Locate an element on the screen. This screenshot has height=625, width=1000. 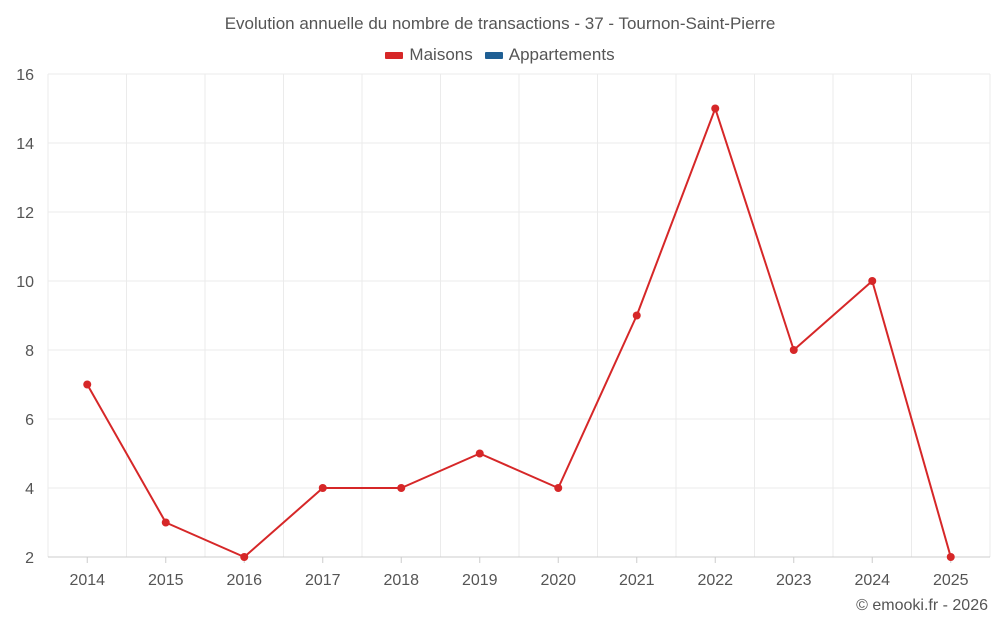
x-tick-label: 2014 is located at coordinates (87, 580).